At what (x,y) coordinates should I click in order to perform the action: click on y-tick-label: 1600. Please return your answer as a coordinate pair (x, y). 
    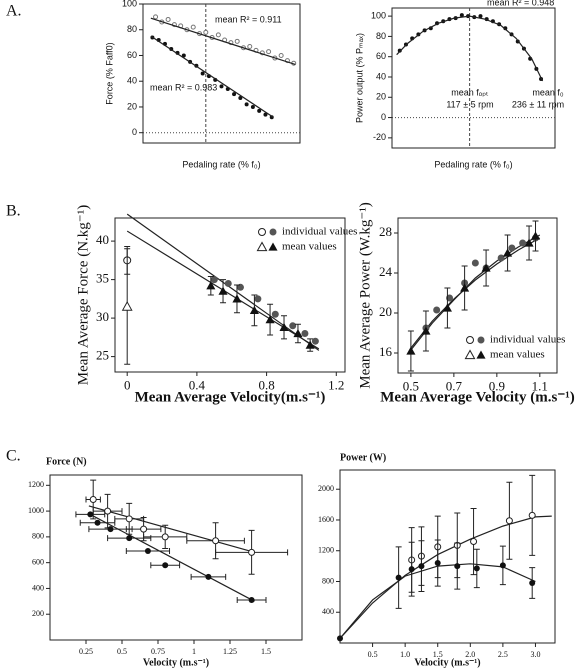
    Looking at the image, I should click on (326, 519).